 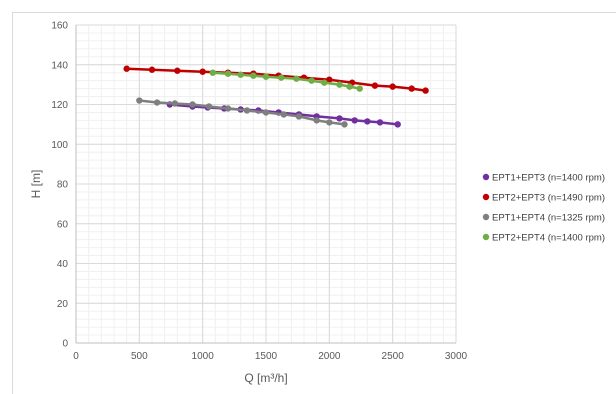 I want to click on x-tick-label: 3000, so click(x=456, y=356).